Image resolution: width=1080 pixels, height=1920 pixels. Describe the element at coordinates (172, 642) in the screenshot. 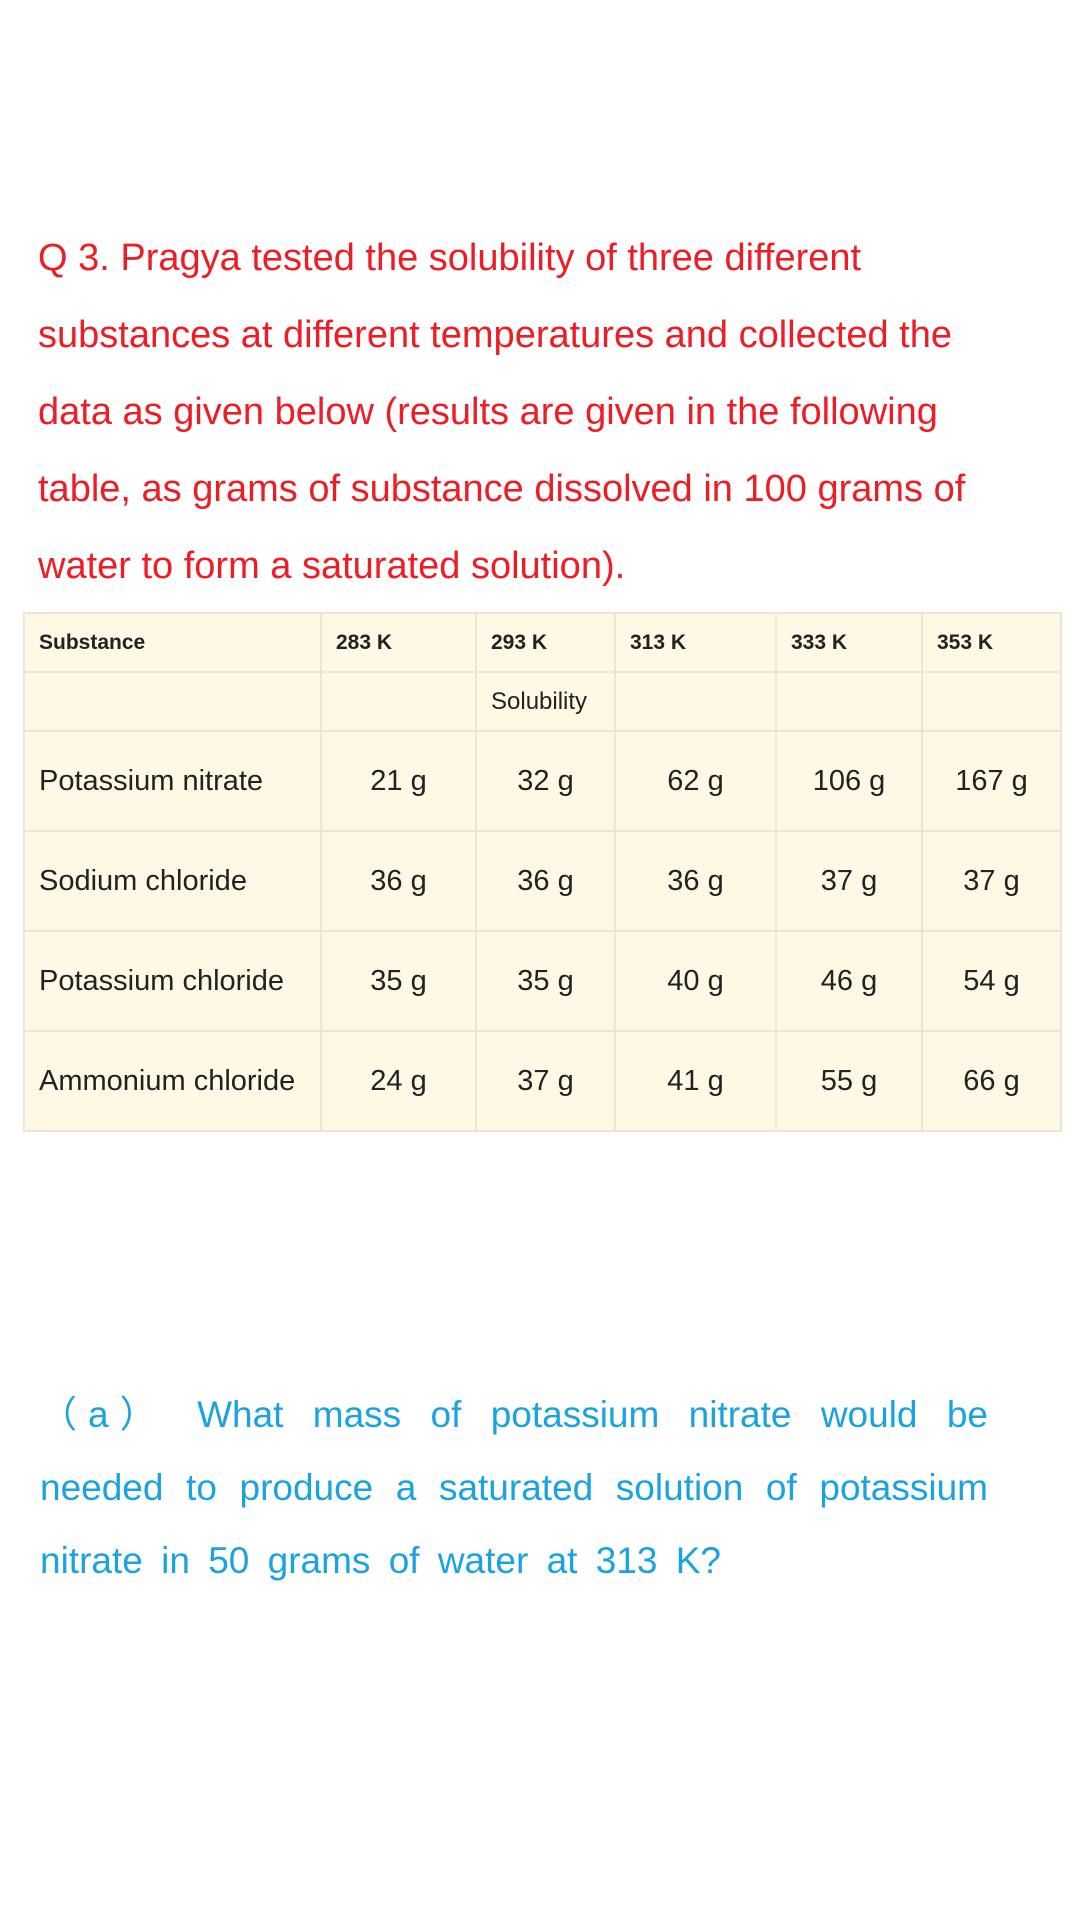

I see `header-cell: Substance` at that location.